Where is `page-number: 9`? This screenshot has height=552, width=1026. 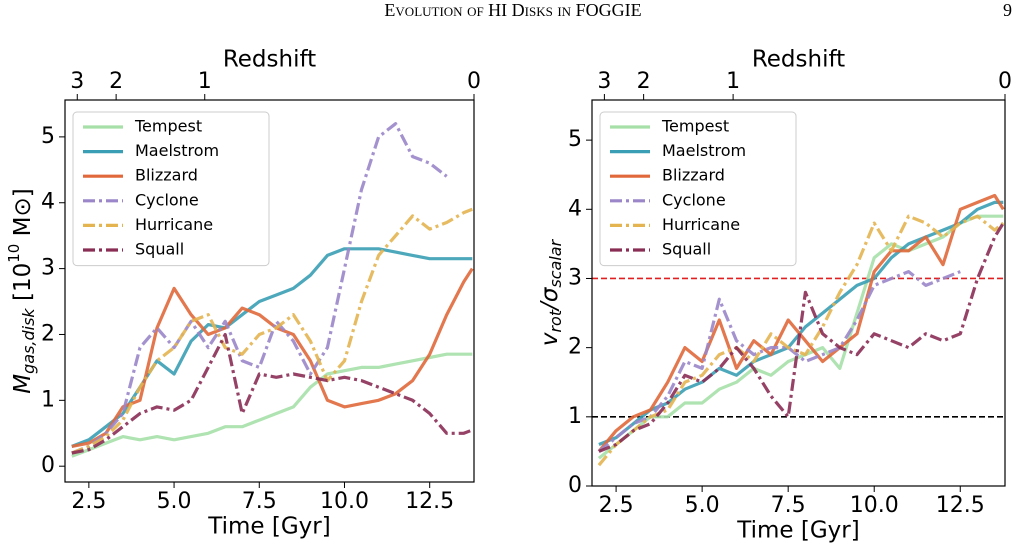 page-number: 9 is located at coordinates (1007, 10).